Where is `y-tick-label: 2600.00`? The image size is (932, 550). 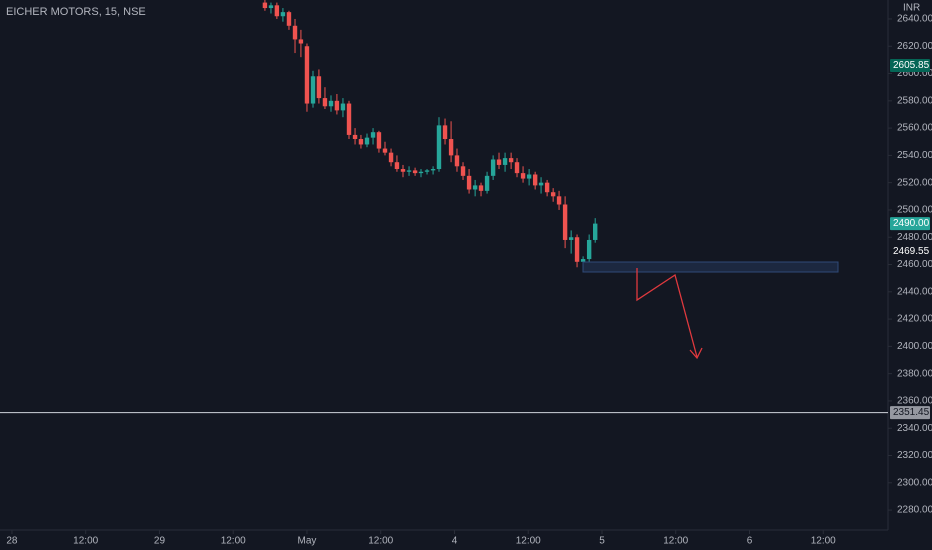 y-tick-label: 2600.00 is located at coordinates (914, 73).